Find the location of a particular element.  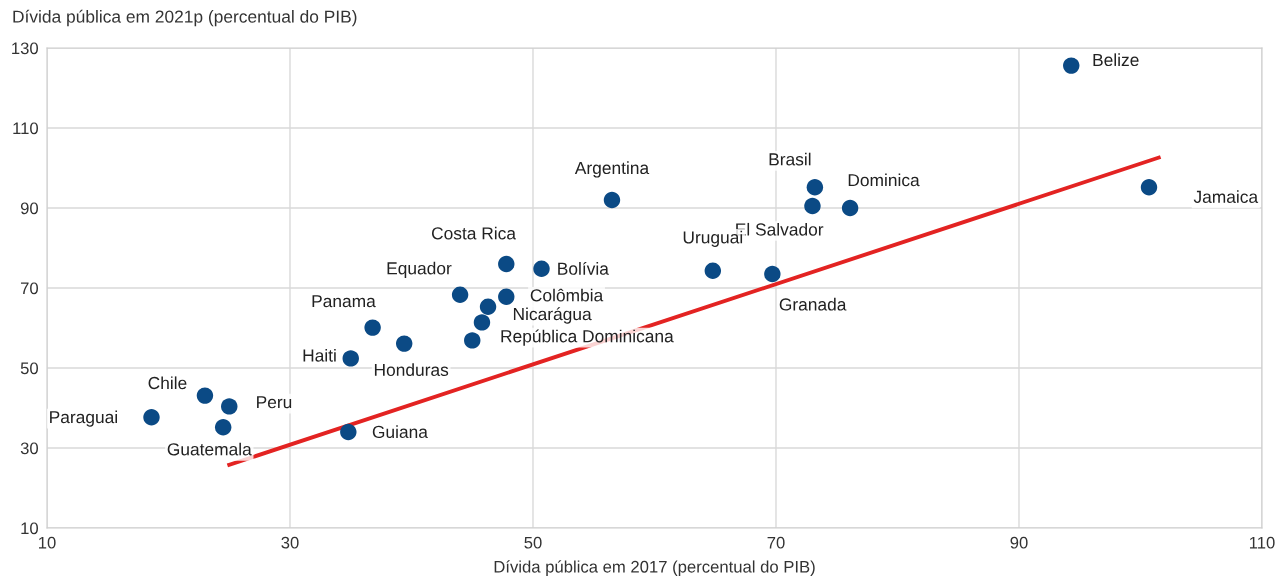

annotation: Costa Rica is located at coordinates (473, 233).